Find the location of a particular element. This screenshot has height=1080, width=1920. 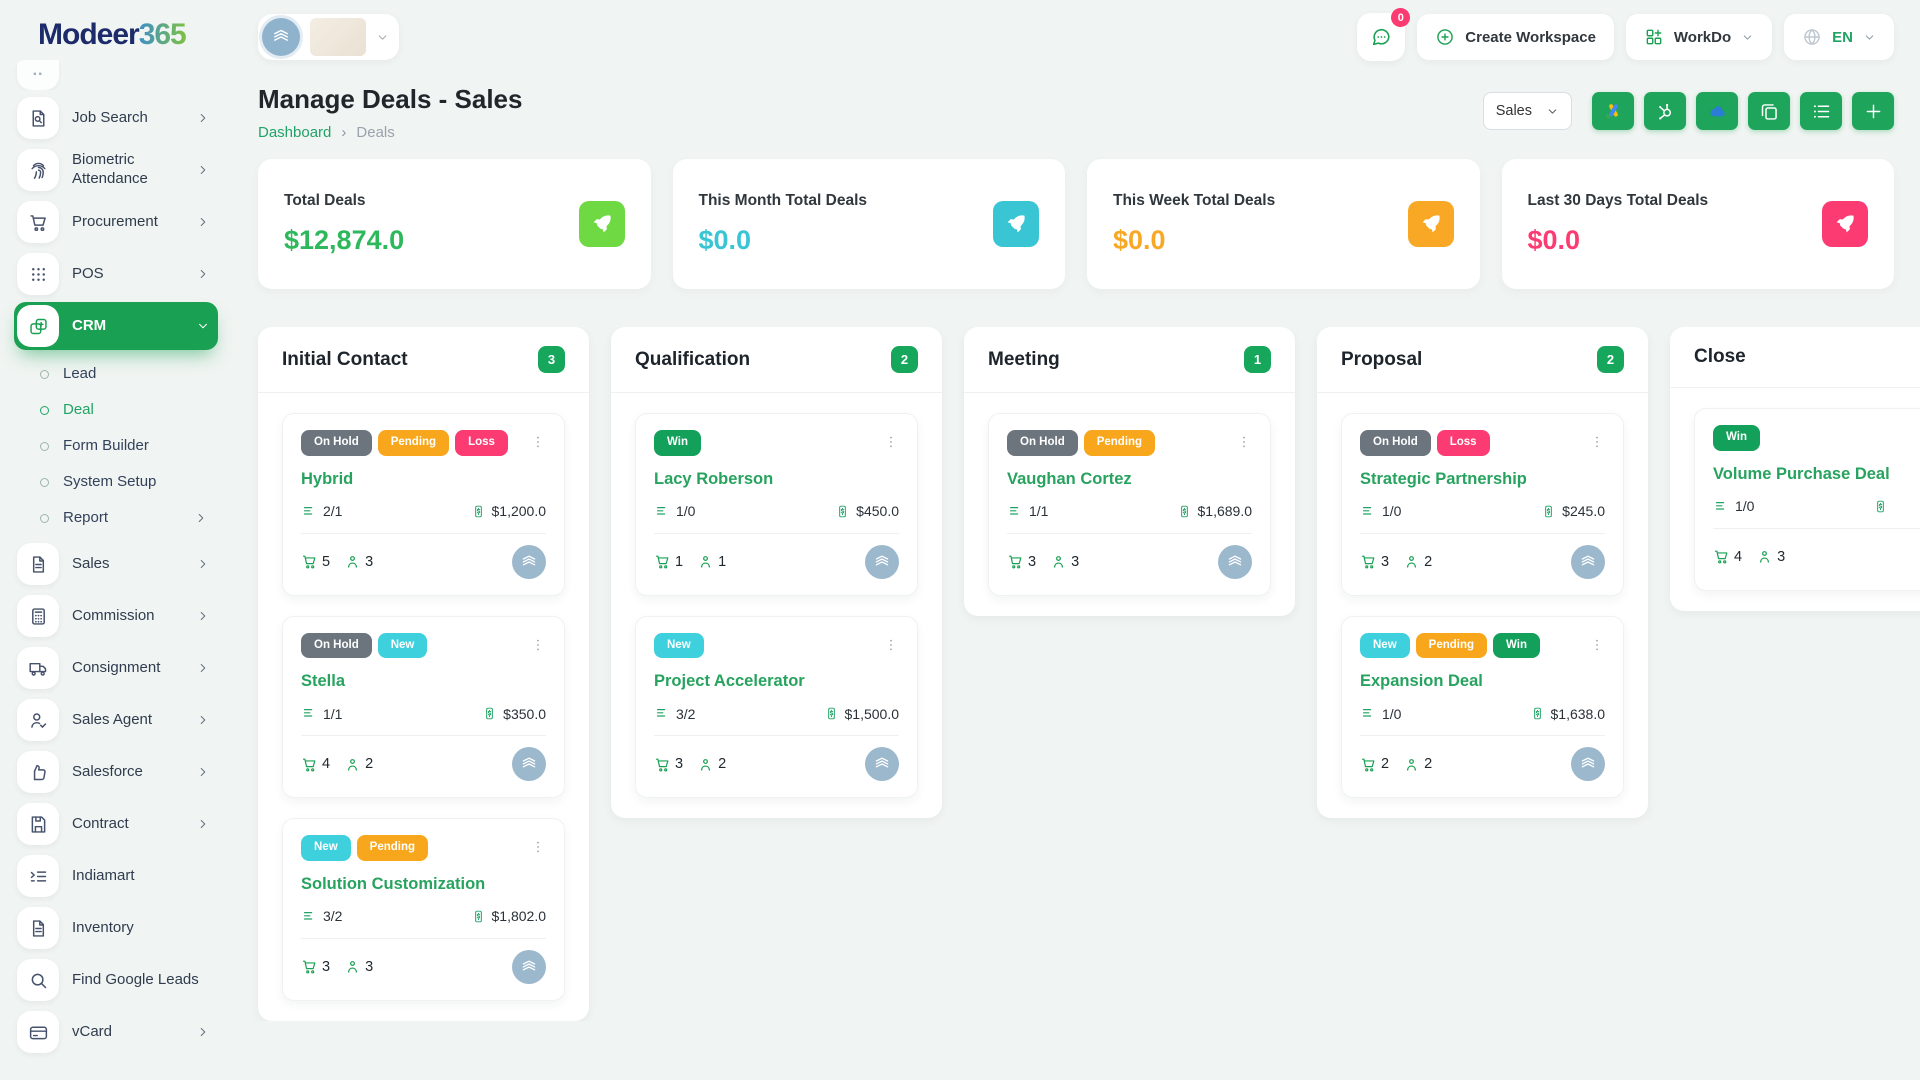

deal-labels-row: New Pending Win is located at coordinates (1482, 645).